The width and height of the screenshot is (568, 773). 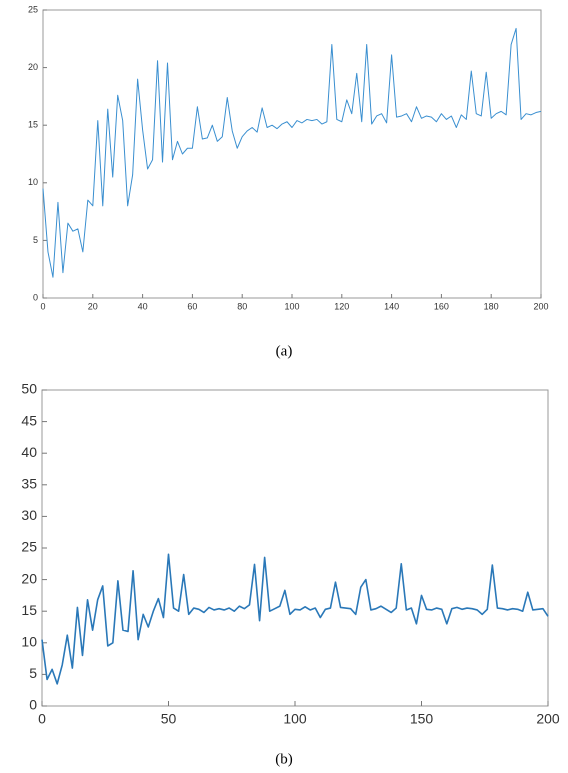 What do you see at coordinates (441, 306) in the screenshot?
I see `x-tick-label: 160` at bounding box center [441, 306].